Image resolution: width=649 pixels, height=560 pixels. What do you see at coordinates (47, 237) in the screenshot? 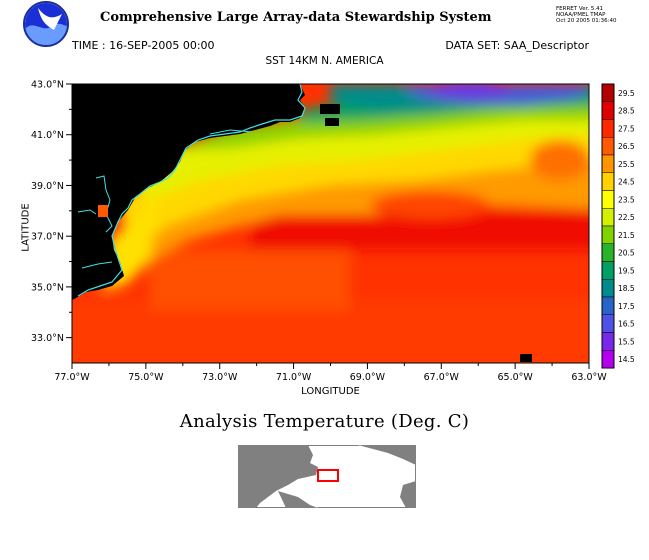
I see `y-tick-label: 37.0°N` at bounding box center [47, 237].